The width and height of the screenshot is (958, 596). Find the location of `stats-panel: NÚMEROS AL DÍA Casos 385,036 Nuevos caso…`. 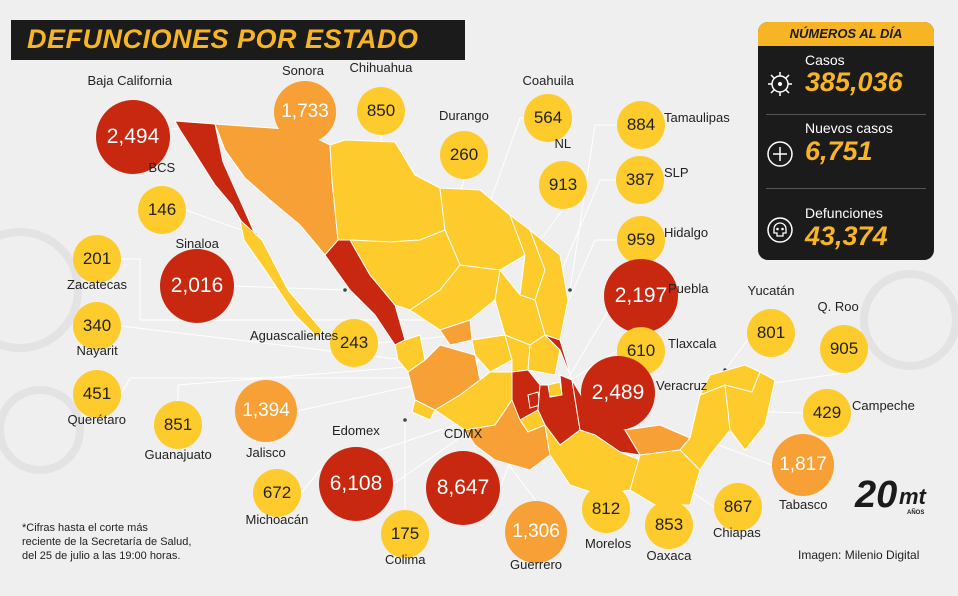

stats-panel: NÚMEROS AL DÍA Casos 385,036 Nuevos caso… is located at coordinates (846, 141).